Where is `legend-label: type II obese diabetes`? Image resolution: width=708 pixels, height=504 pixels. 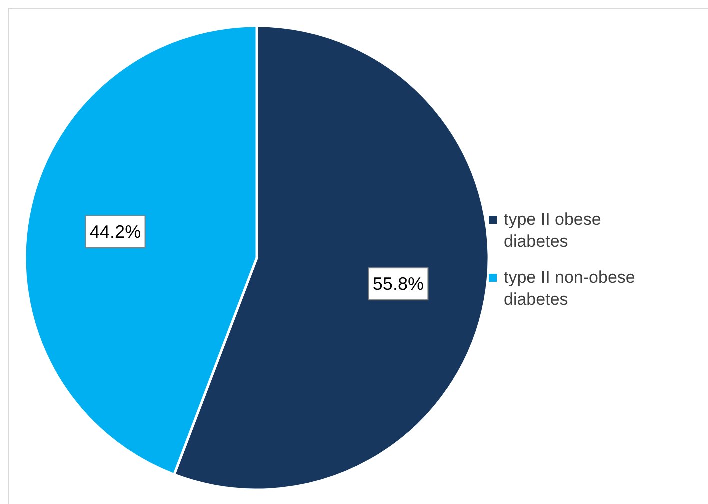
legend-label: type II obese diabetes is located at coordinates (553, 230).